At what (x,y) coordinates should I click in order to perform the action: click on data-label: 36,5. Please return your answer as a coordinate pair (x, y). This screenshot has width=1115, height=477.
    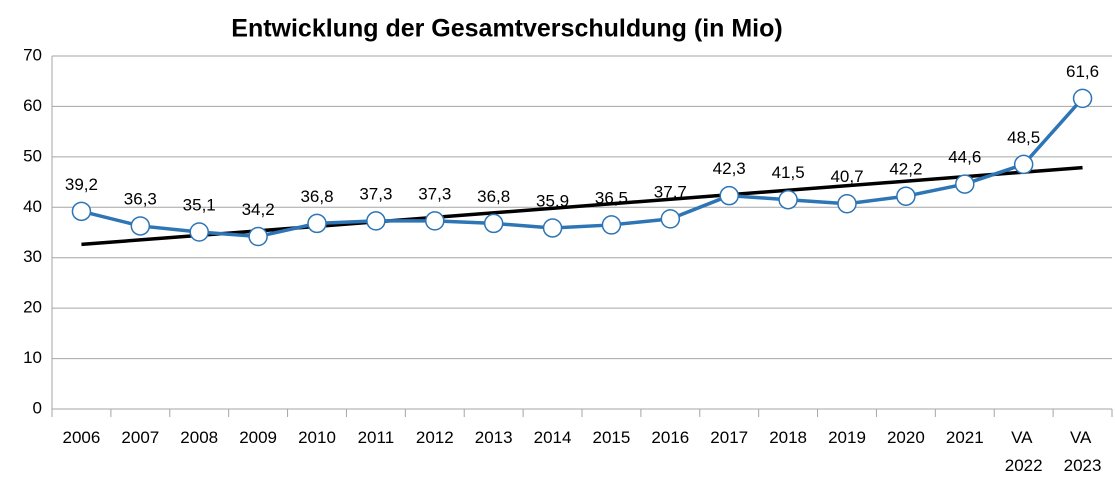
    Looking at the image, I should click on (611, 197).